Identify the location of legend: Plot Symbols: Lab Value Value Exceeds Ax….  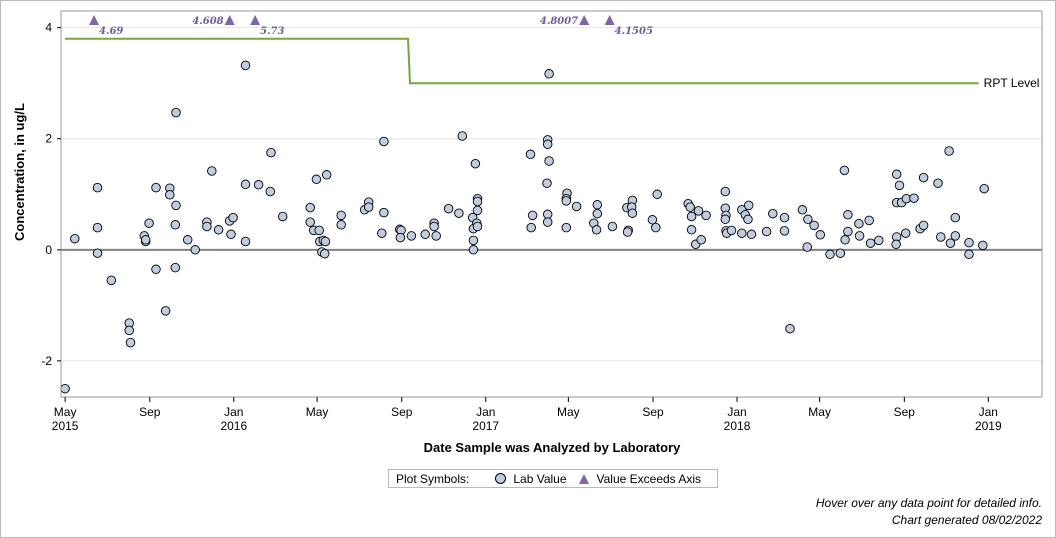
(553, 478).